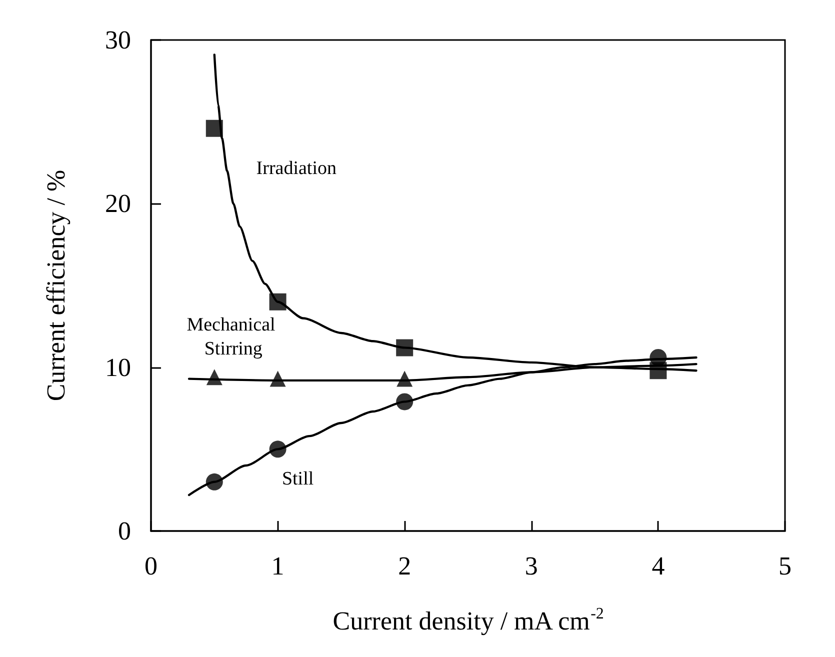 This screenshot has height=657, width=835. Describe the element at coordinates (118, 40) in the screenshot. I see `y-tick-label: 30` at that location.